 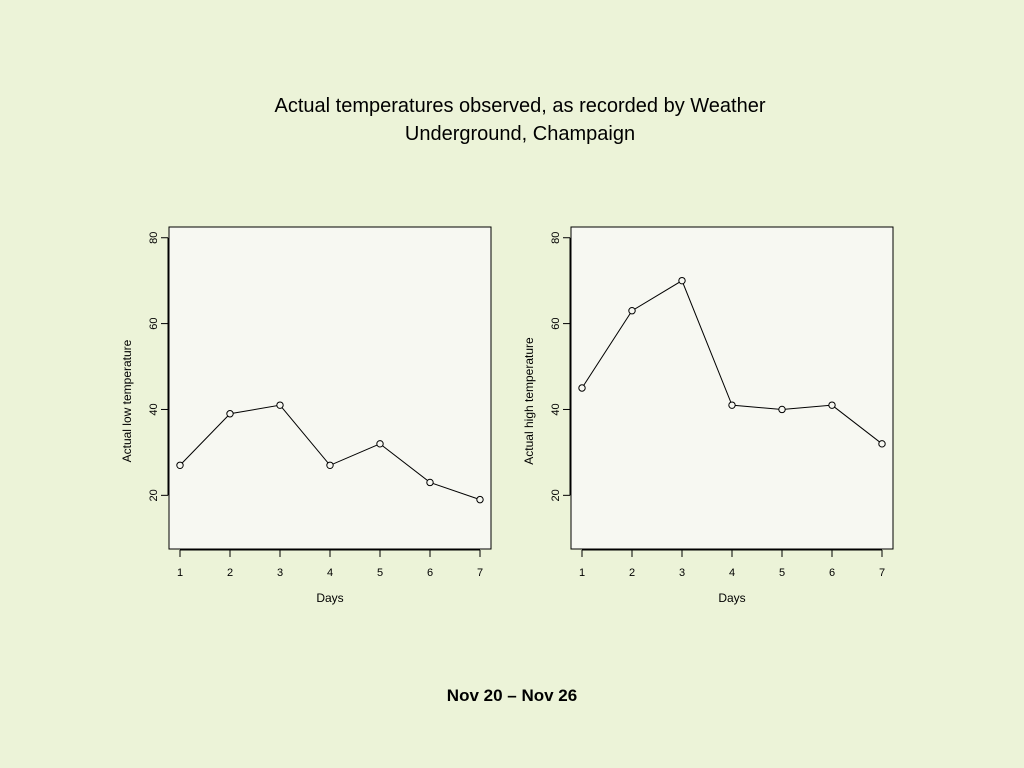 What do you see at coordinates (512, 695) in the screenshot?
I see `date-range-footer: Nov 20 – Nov 26` at bounding box center [512, 695].